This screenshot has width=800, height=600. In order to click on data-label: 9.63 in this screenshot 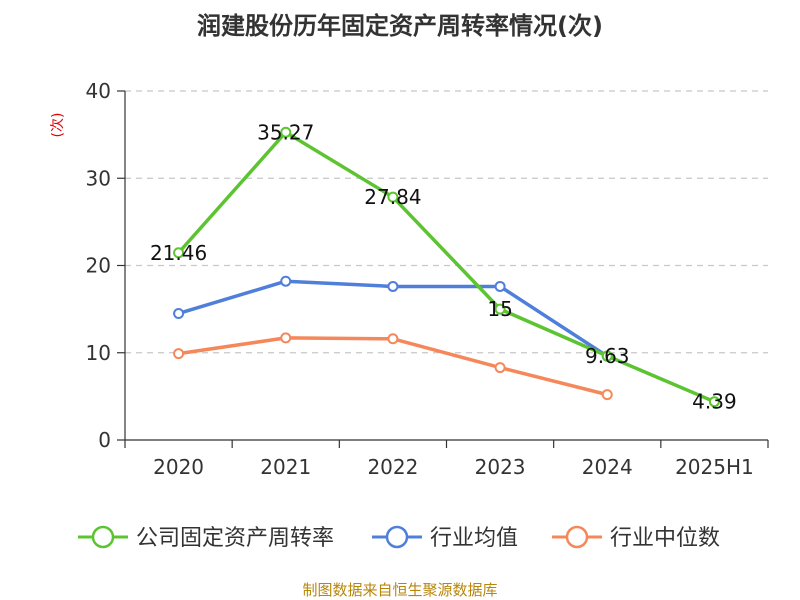, I will do `click(607, 356)`.